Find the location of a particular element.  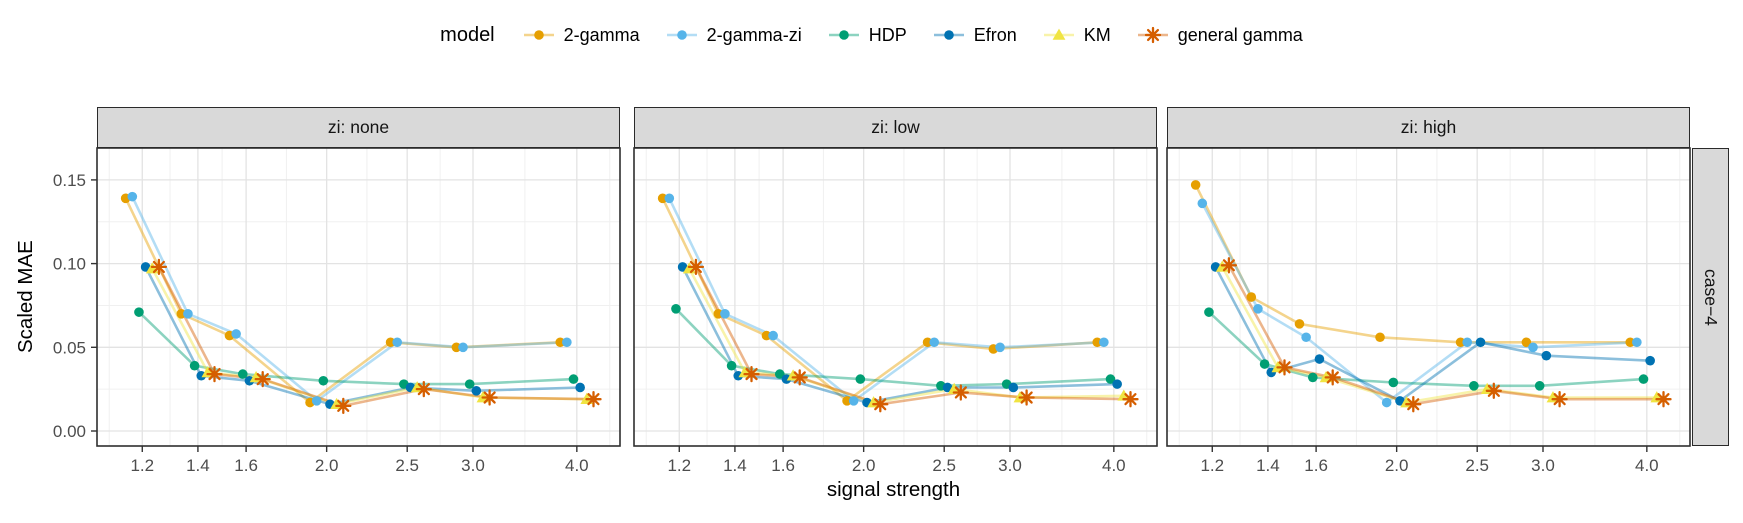

legend-key-2-gamma-zi-icon is located at coordinates (681, 35).